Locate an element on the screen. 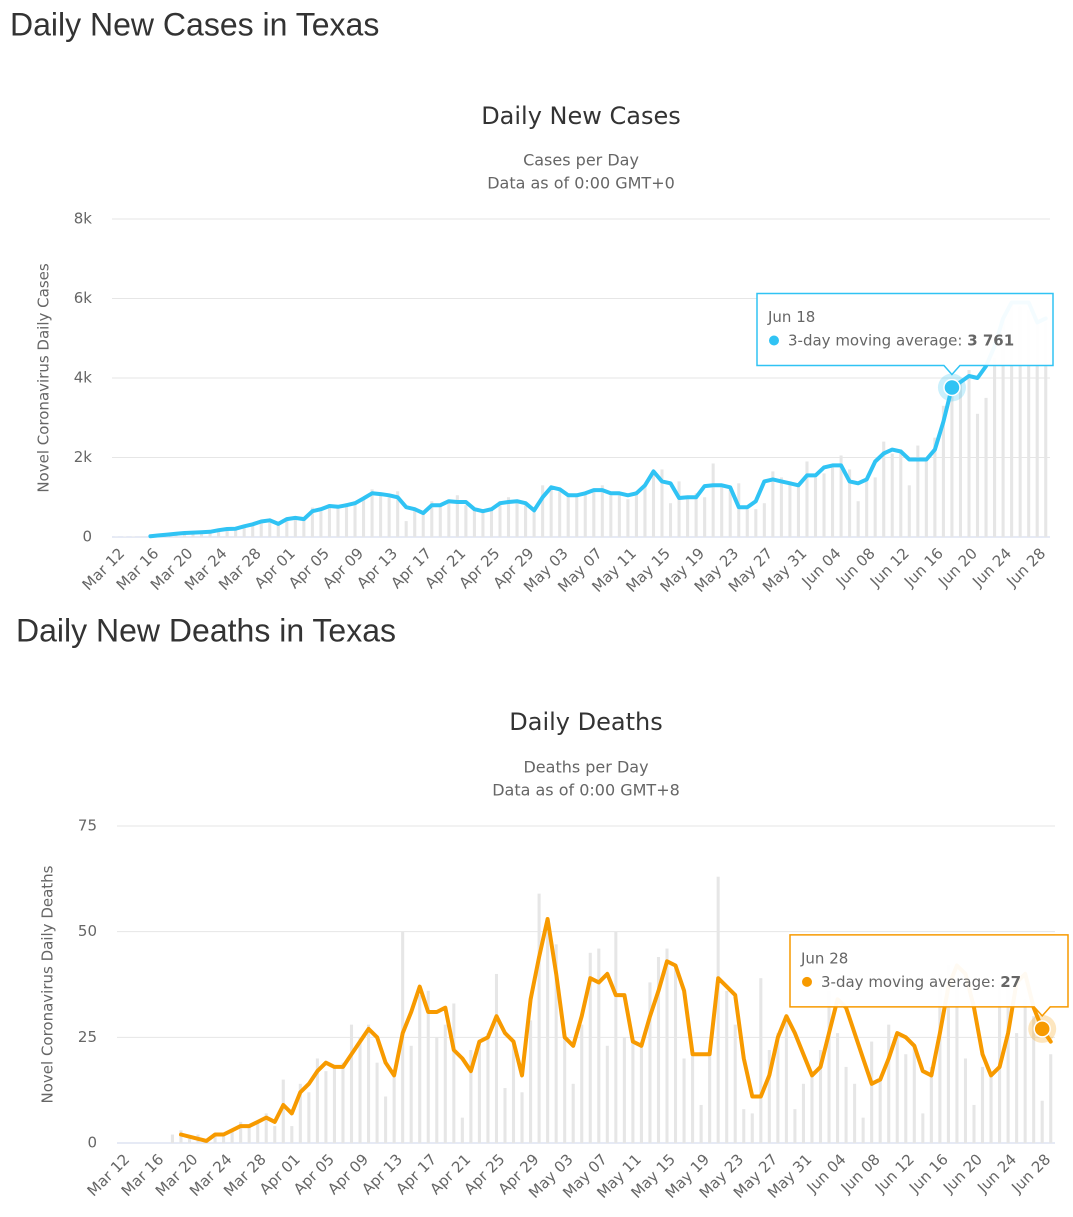  tooltip-value: 3 761 is located at coordinates (990, 340).